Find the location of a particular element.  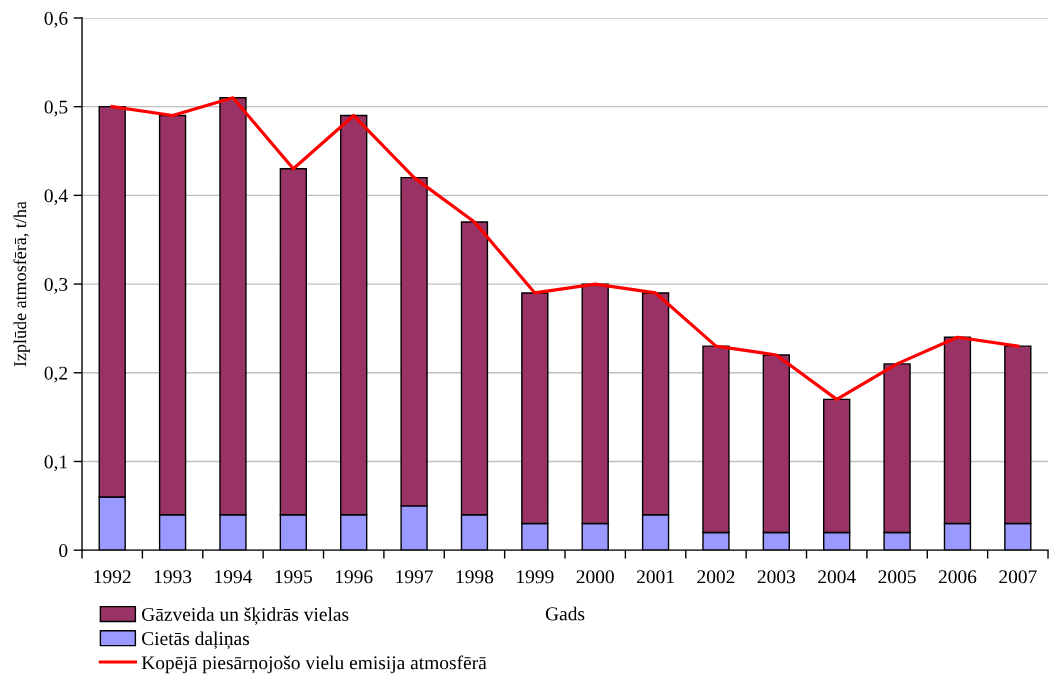

x-tick-label: 2002 is located at coordinates (716, 577).